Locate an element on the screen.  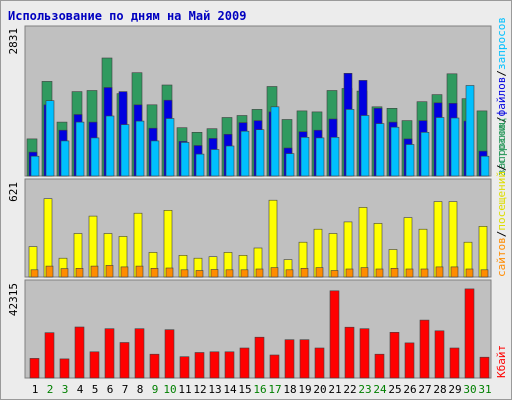
bar-top-s2-day12 is located at coordinates (200, 165).